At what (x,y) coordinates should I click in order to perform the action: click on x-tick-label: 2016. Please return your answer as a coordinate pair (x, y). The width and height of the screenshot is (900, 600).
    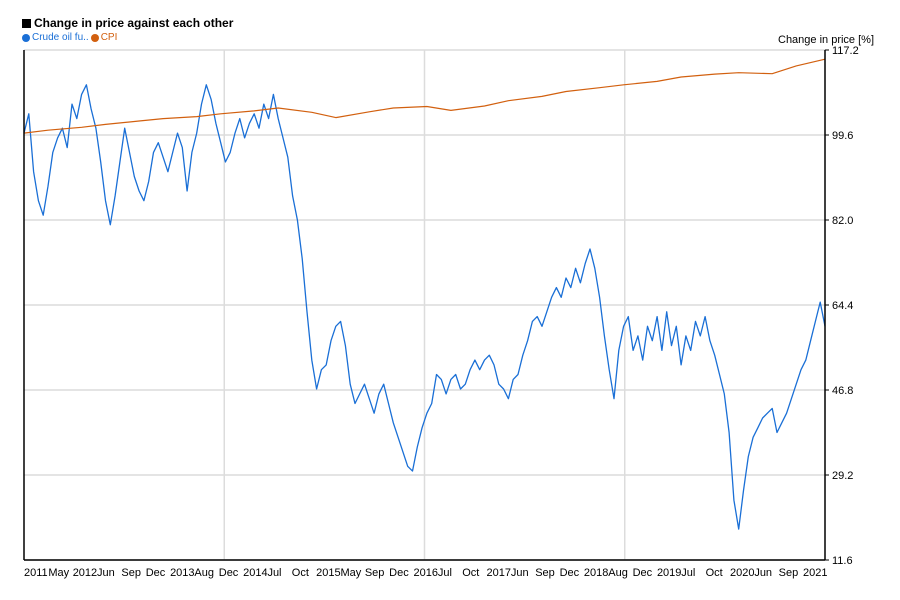
    Looking at the image, I should click on (426, 573).